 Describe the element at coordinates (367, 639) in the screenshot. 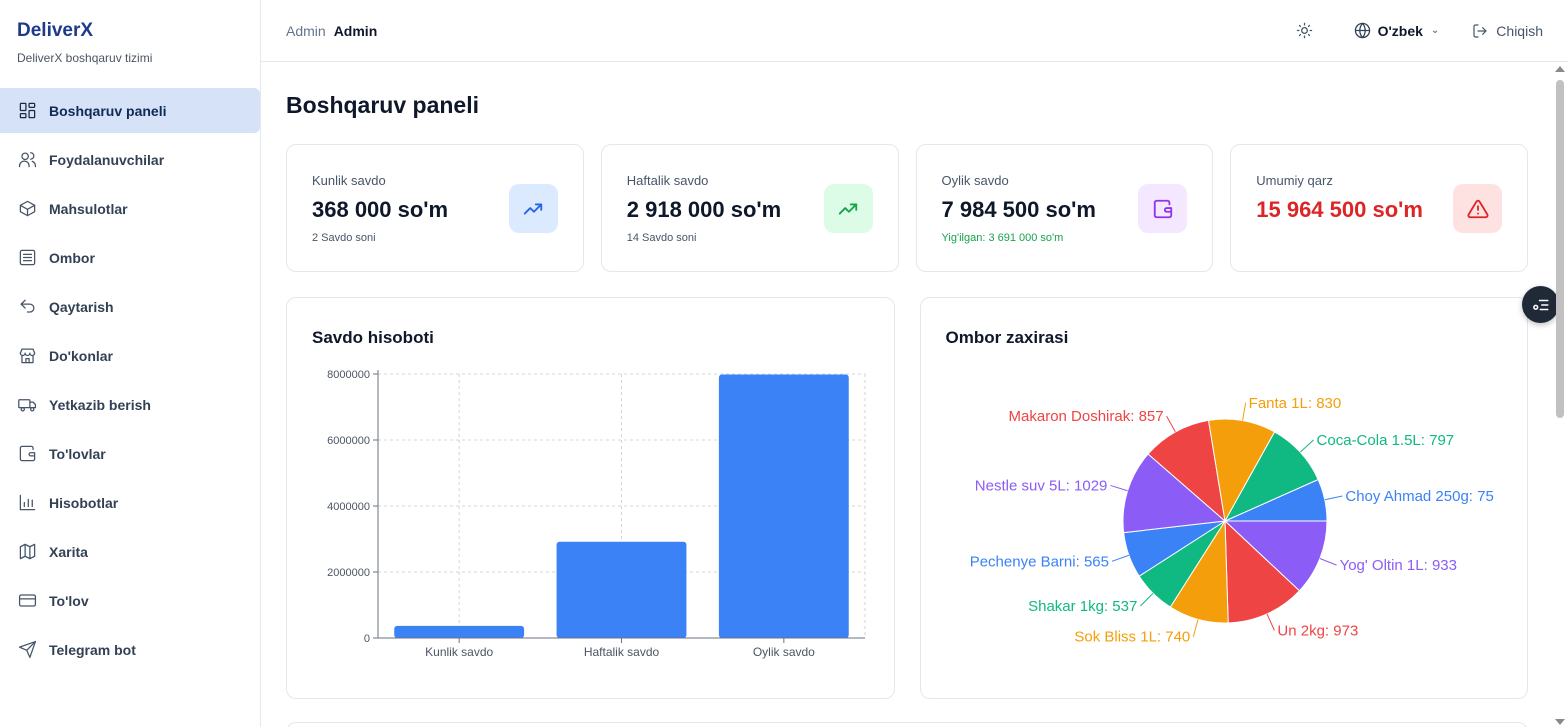

I see `y-tick-label: 0` at that location.